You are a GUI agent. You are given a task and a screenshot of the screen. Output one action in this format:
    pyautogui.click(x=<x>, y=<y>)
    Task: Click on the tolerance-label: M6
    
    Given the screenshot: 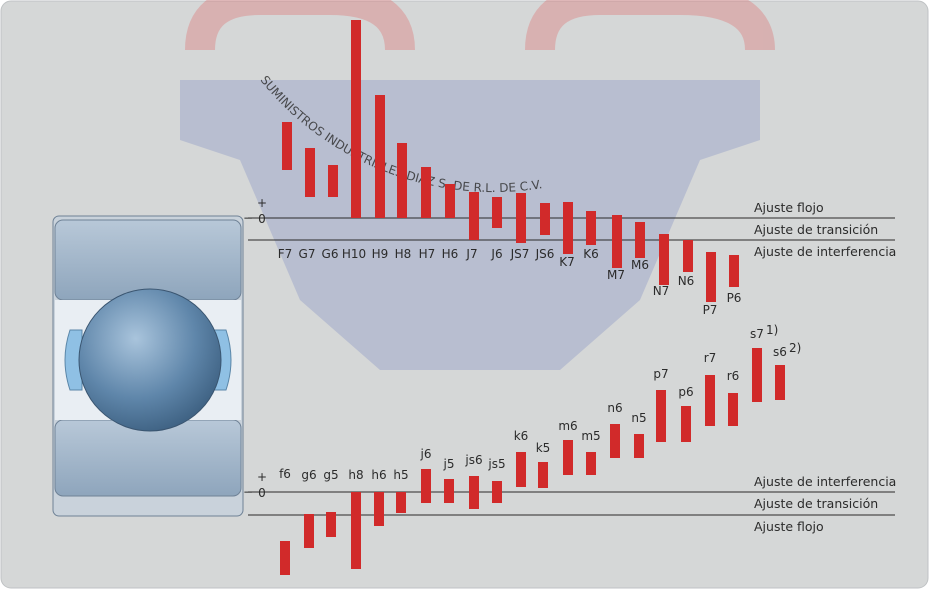 What is the action you would take?
    pyautogui.click(x=640, y=265)
    